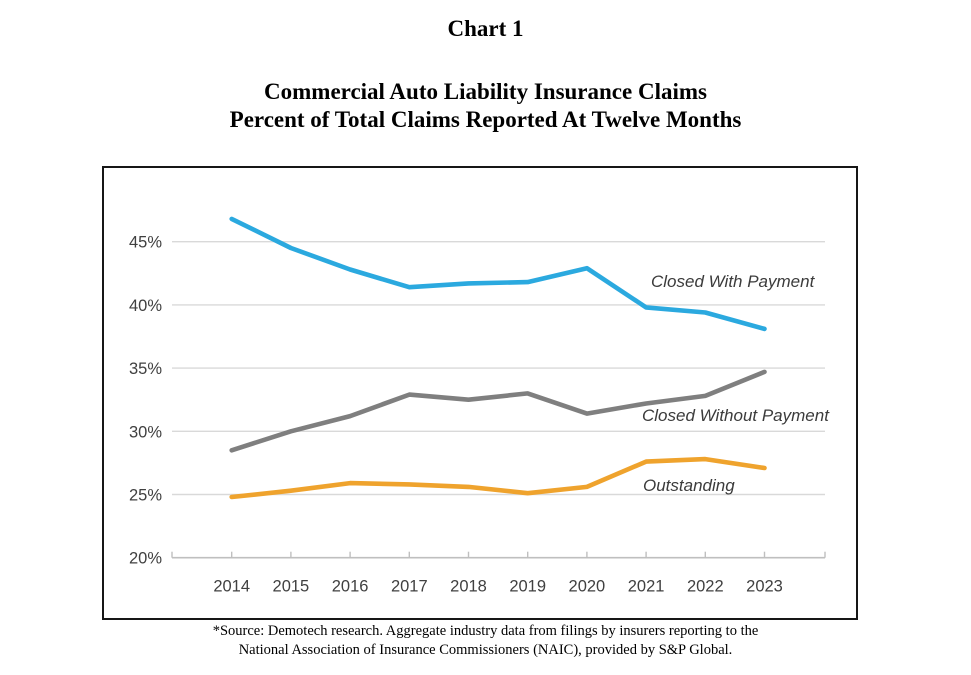 This screenshot has height=675, width=971. What do you see at coordinates (689, 485) in the screenshot?
I see `series-label-outstanding: Outstanding` at bounding box center [689, 485].